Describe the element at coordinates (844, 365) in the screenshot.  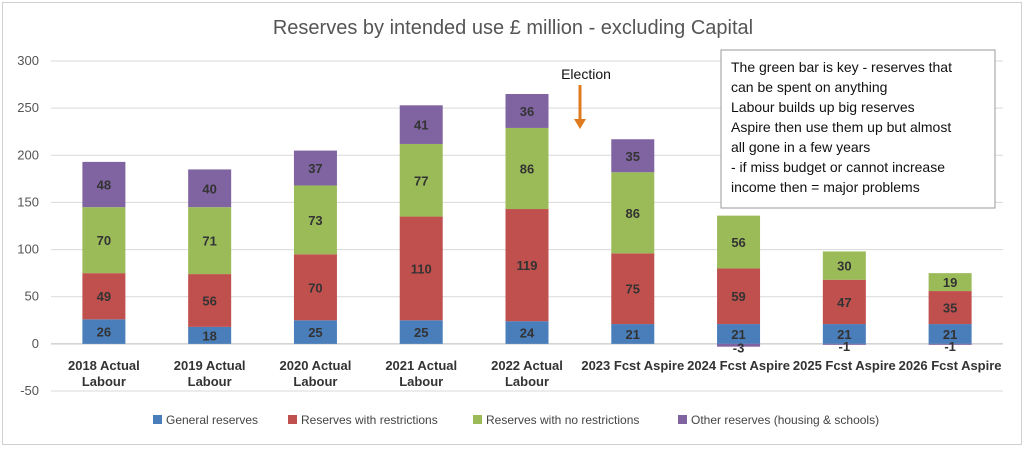
I see `x-category-label: 2025 Fcst Aspire` at that location.